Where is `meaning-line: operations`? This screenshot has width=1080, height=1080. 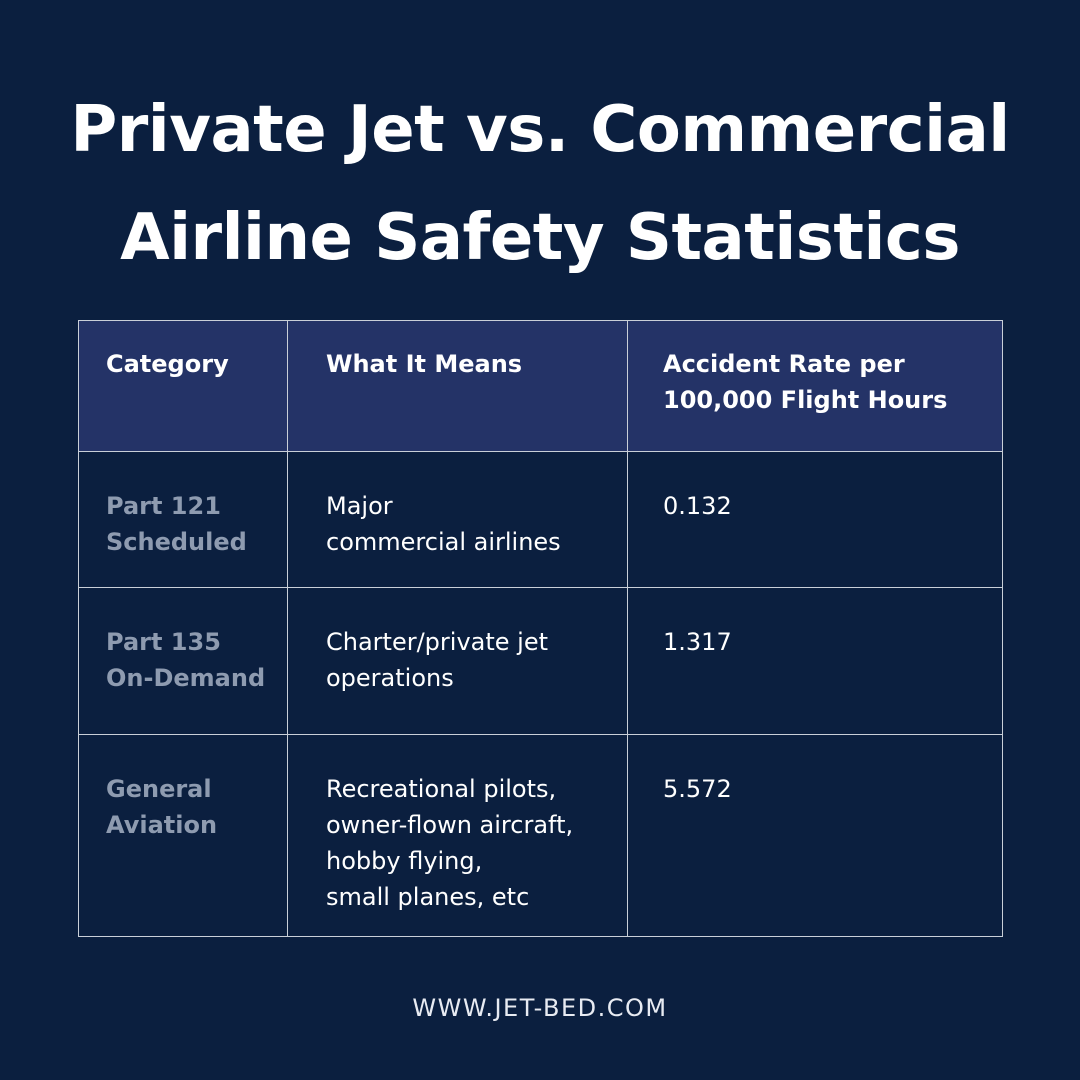 meaning-line: operations is located at coordinates (390, 678).